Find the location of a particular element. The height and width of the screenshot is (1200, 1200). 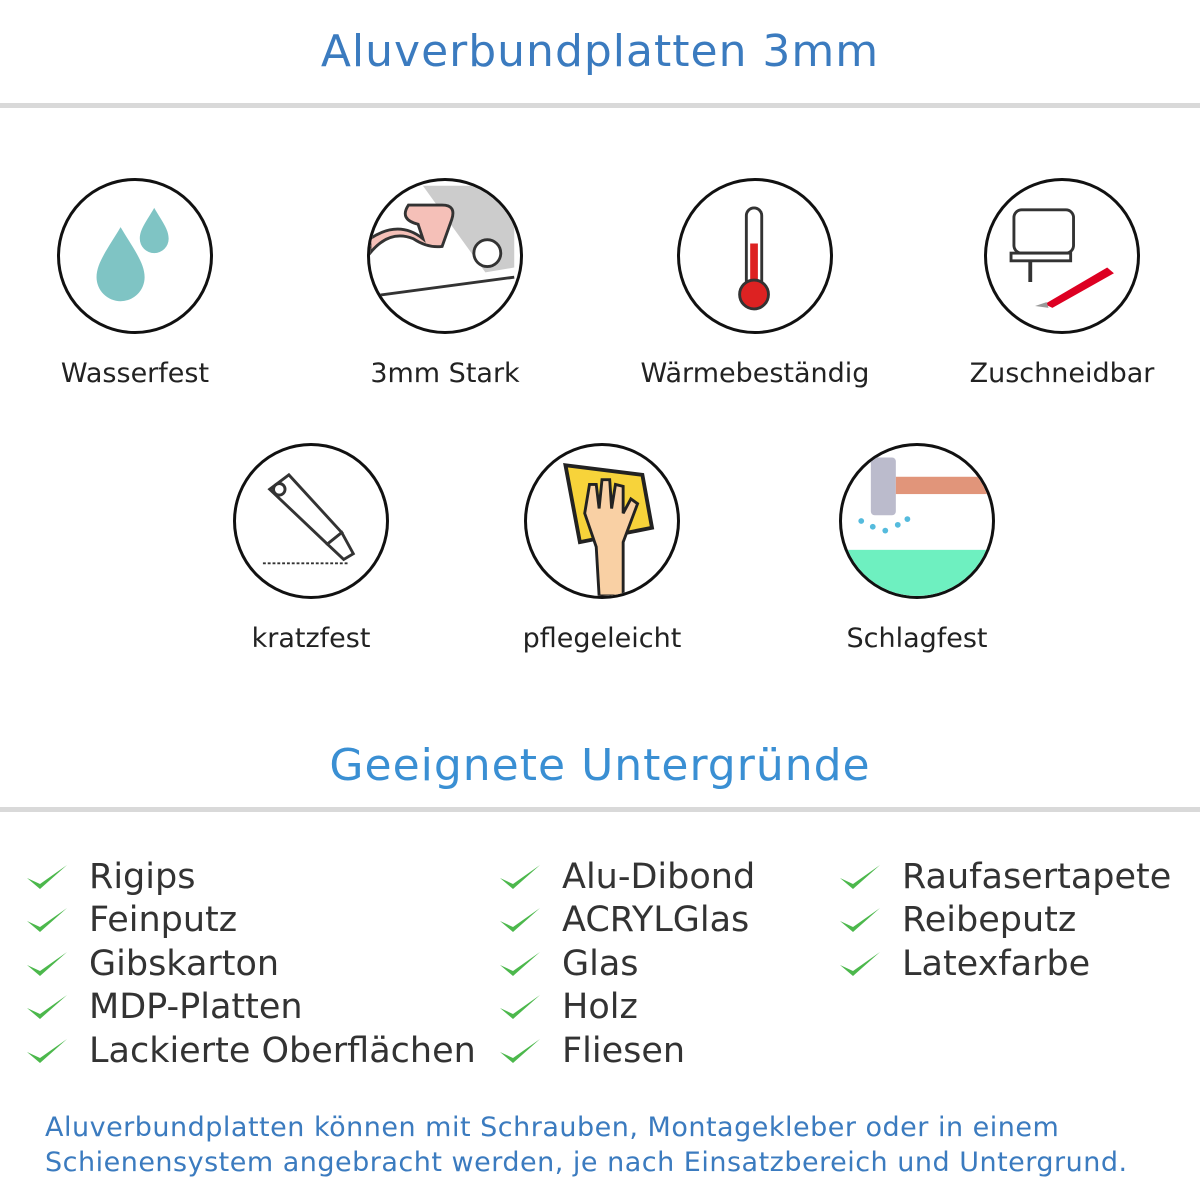

feature-waermebestaendig: Wärmebeständig is located at coordinates (755, 283).